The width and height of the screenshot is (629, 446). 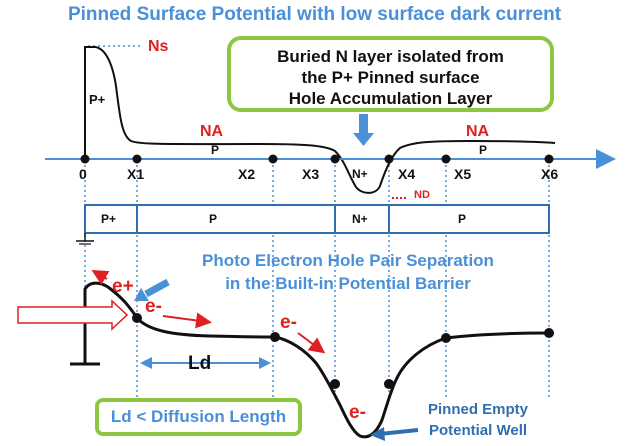 What do you see at coordinates (478, 131) in the screenshot?
I see `na-right-label: NA` at bounding box center [478, 131].